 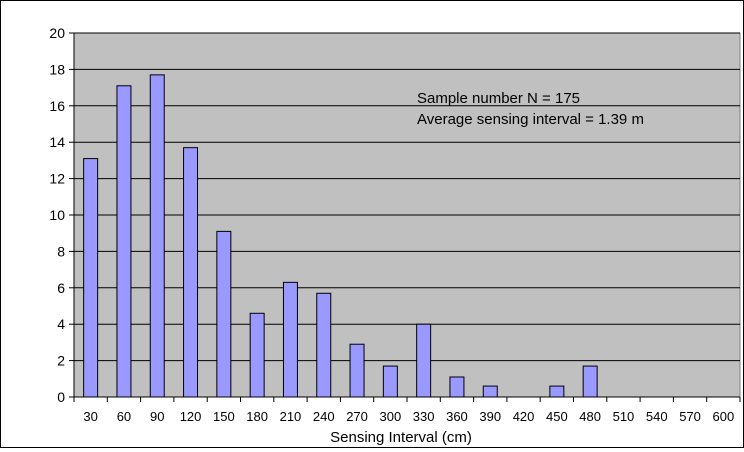 What do you see at coordinates (61, 288) in the screenshot?
I see `y-tick-label: 6` at bounding box center [61, 288].